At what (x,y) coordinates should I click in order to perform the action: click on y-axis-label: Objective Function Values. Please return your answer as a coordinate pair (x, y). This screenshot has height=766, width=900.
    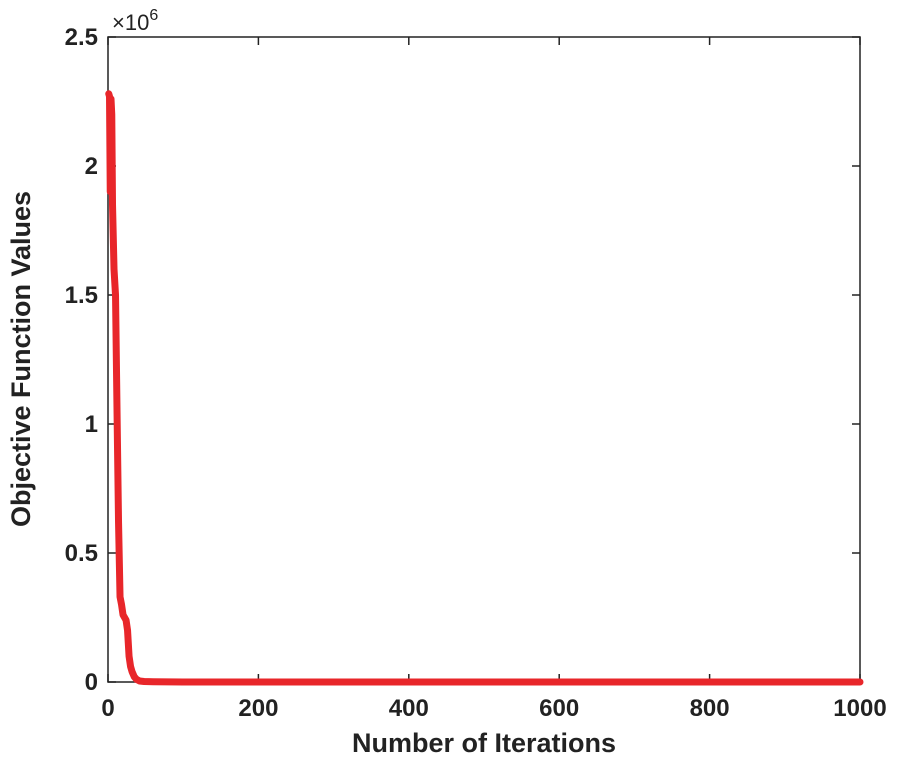
    Looking at the image, I should click on (21, 359).